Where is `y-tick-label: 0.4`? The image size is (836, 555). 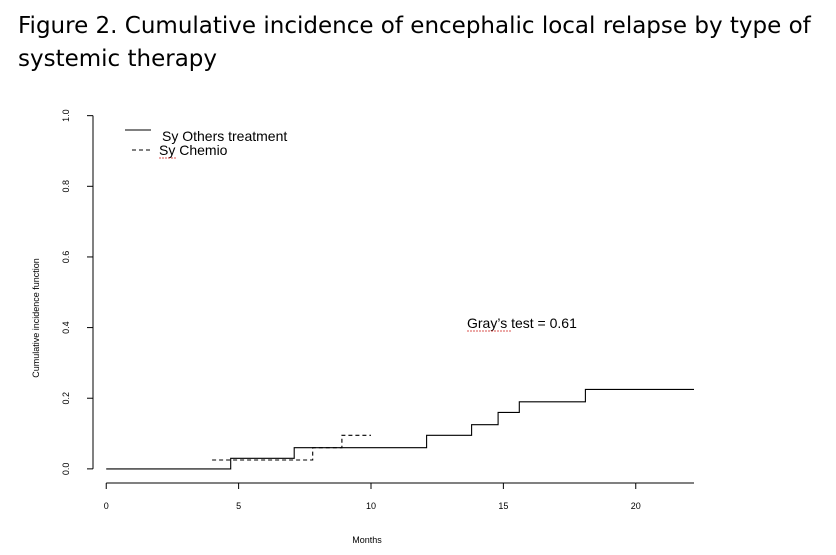 y-tick-label: 0.4 is located at coordinates (66, 327).